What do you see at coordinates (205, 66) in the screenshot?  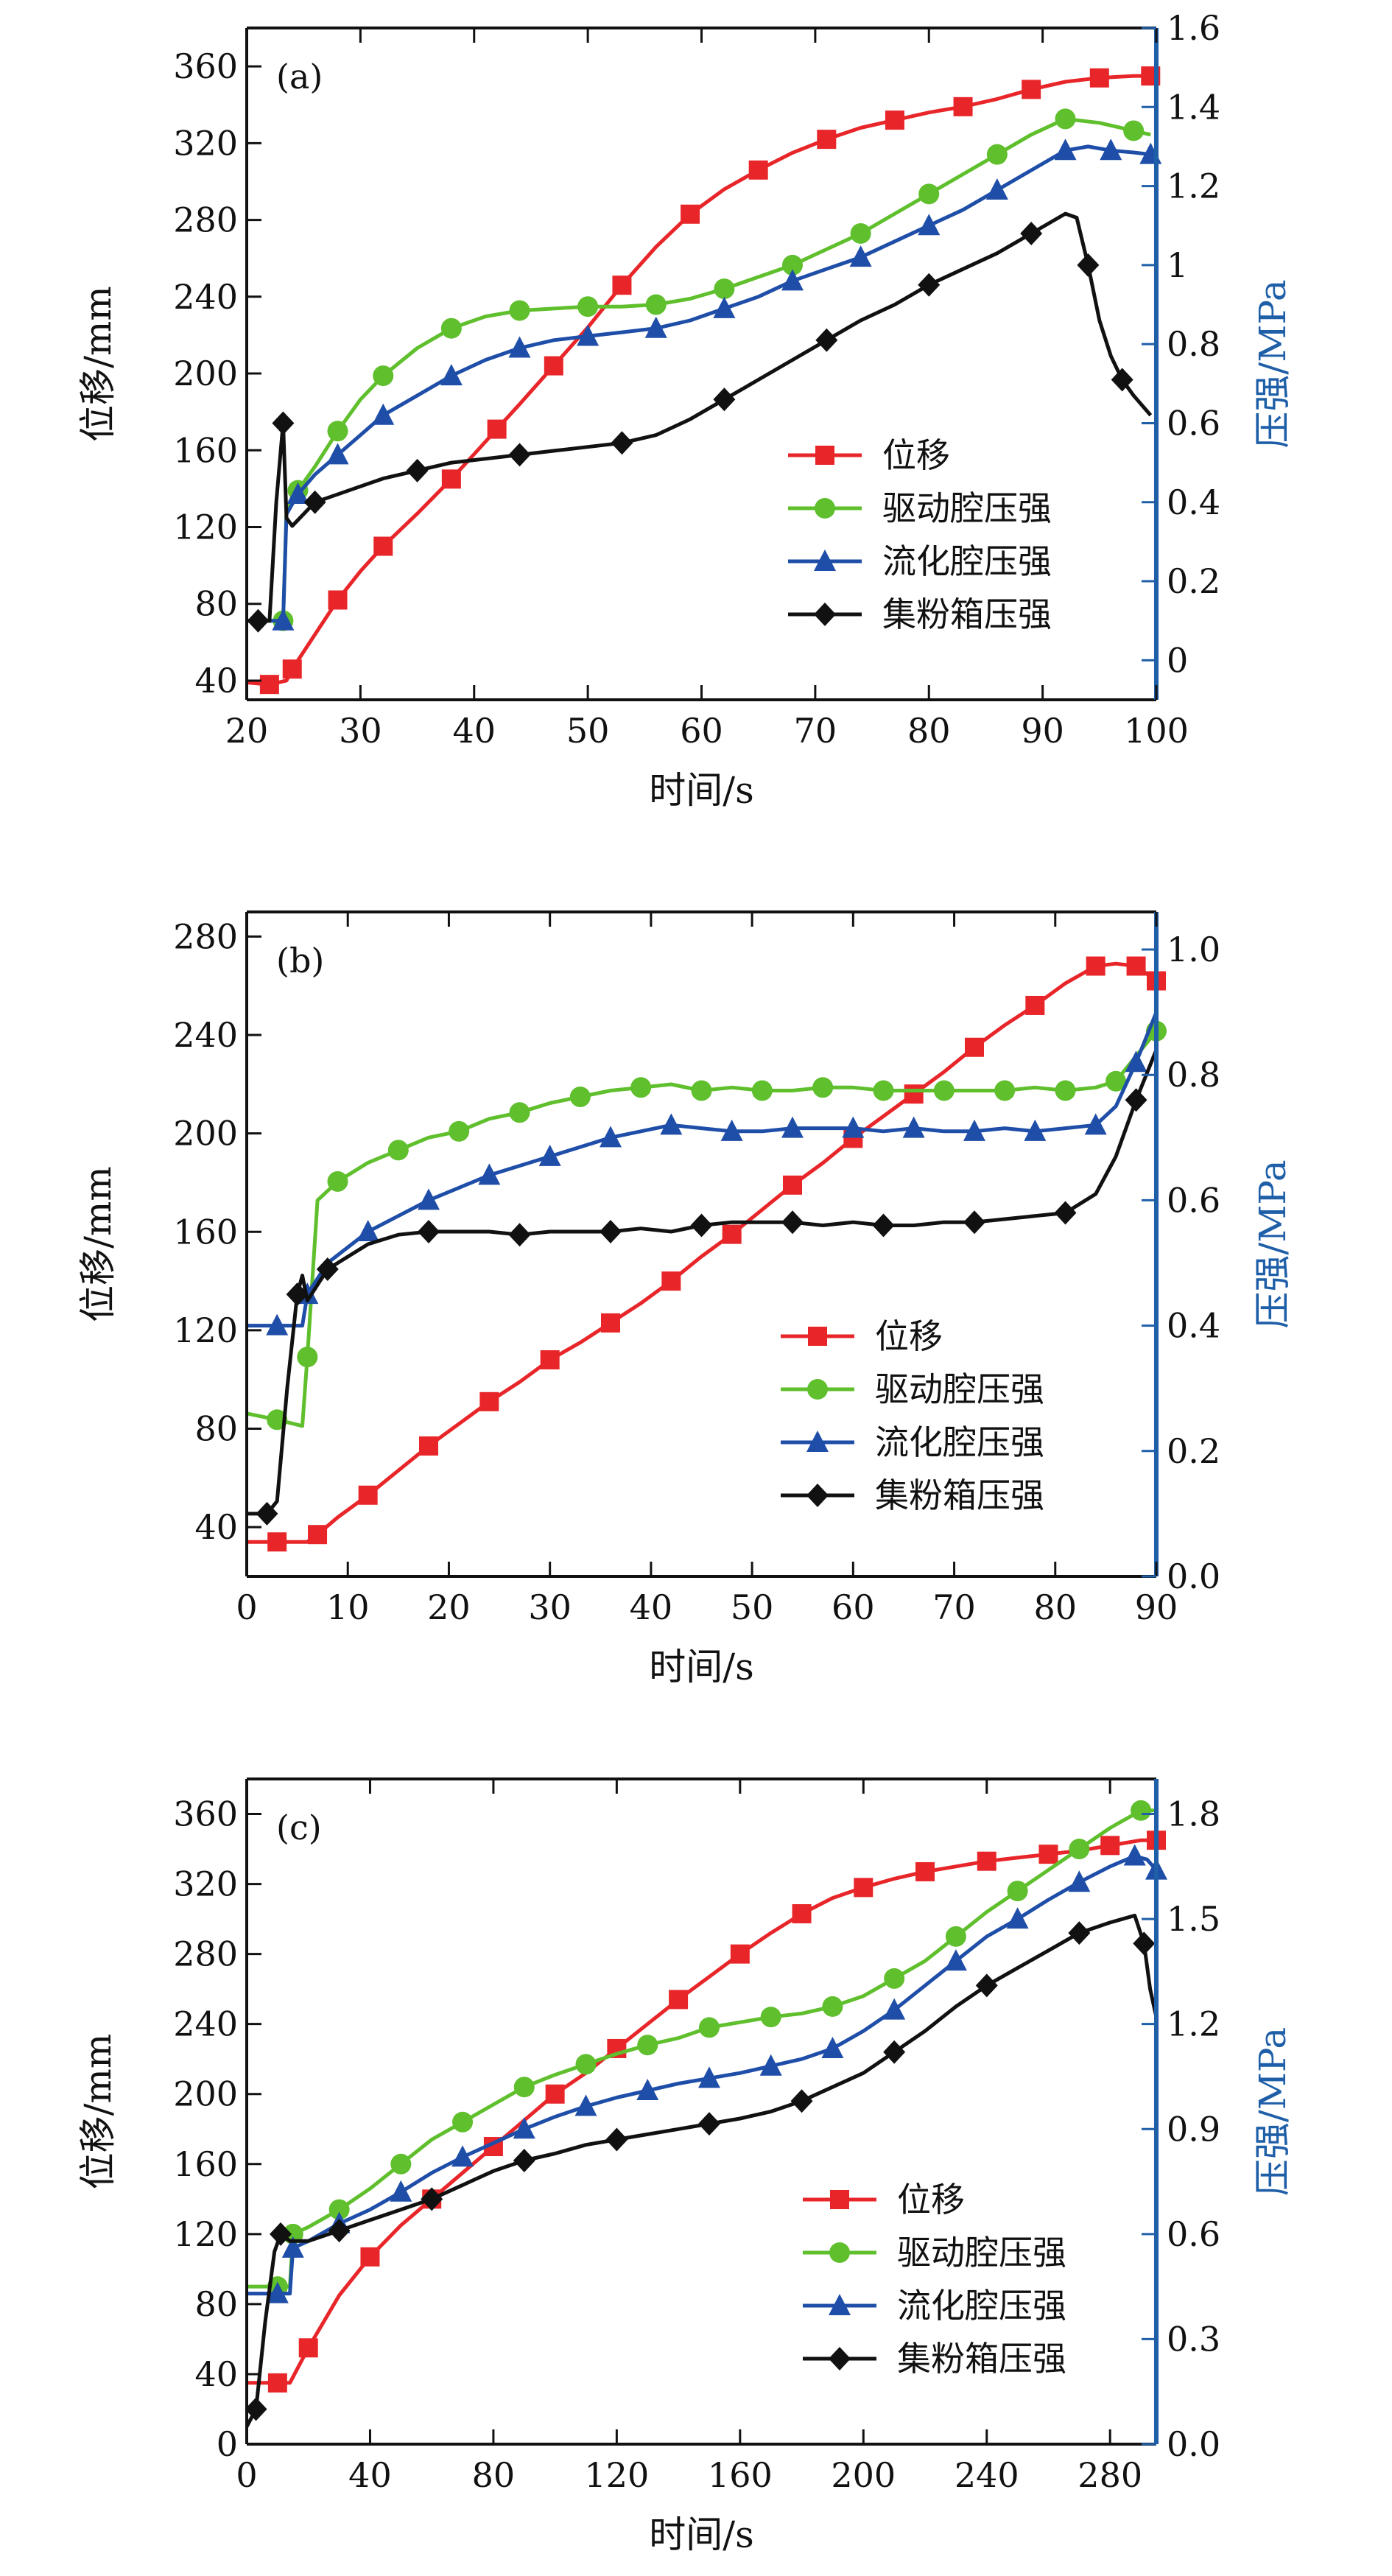 I see `y-tick-label: 360` at bounding box center [205, 66].